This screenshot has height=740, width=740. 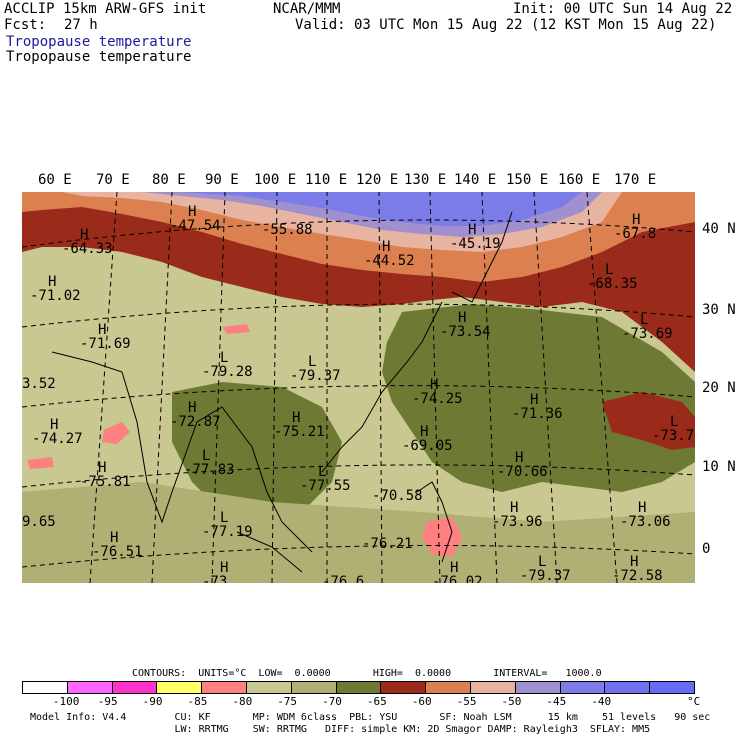 I want to click on contour-value-label: -55.88, so click(x=287, y=230).